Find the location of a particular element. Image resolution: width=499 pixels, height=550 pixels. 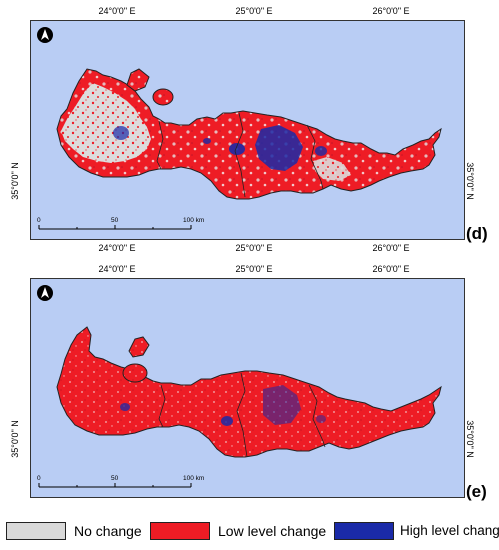

legend-swatch-high-change is located at coordinates (364, 531).